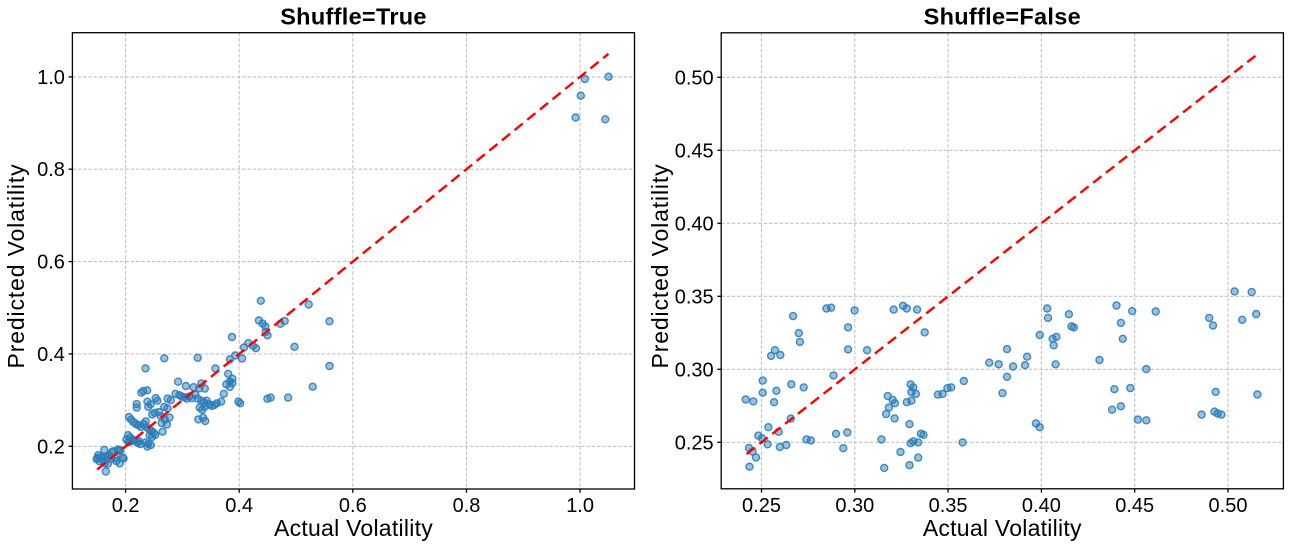 This screenshot has height=551, width=1292. Describe the element at coordinates (1002, 17) in the screenshot. I see `svg-text: Shuffle=False` at that location.